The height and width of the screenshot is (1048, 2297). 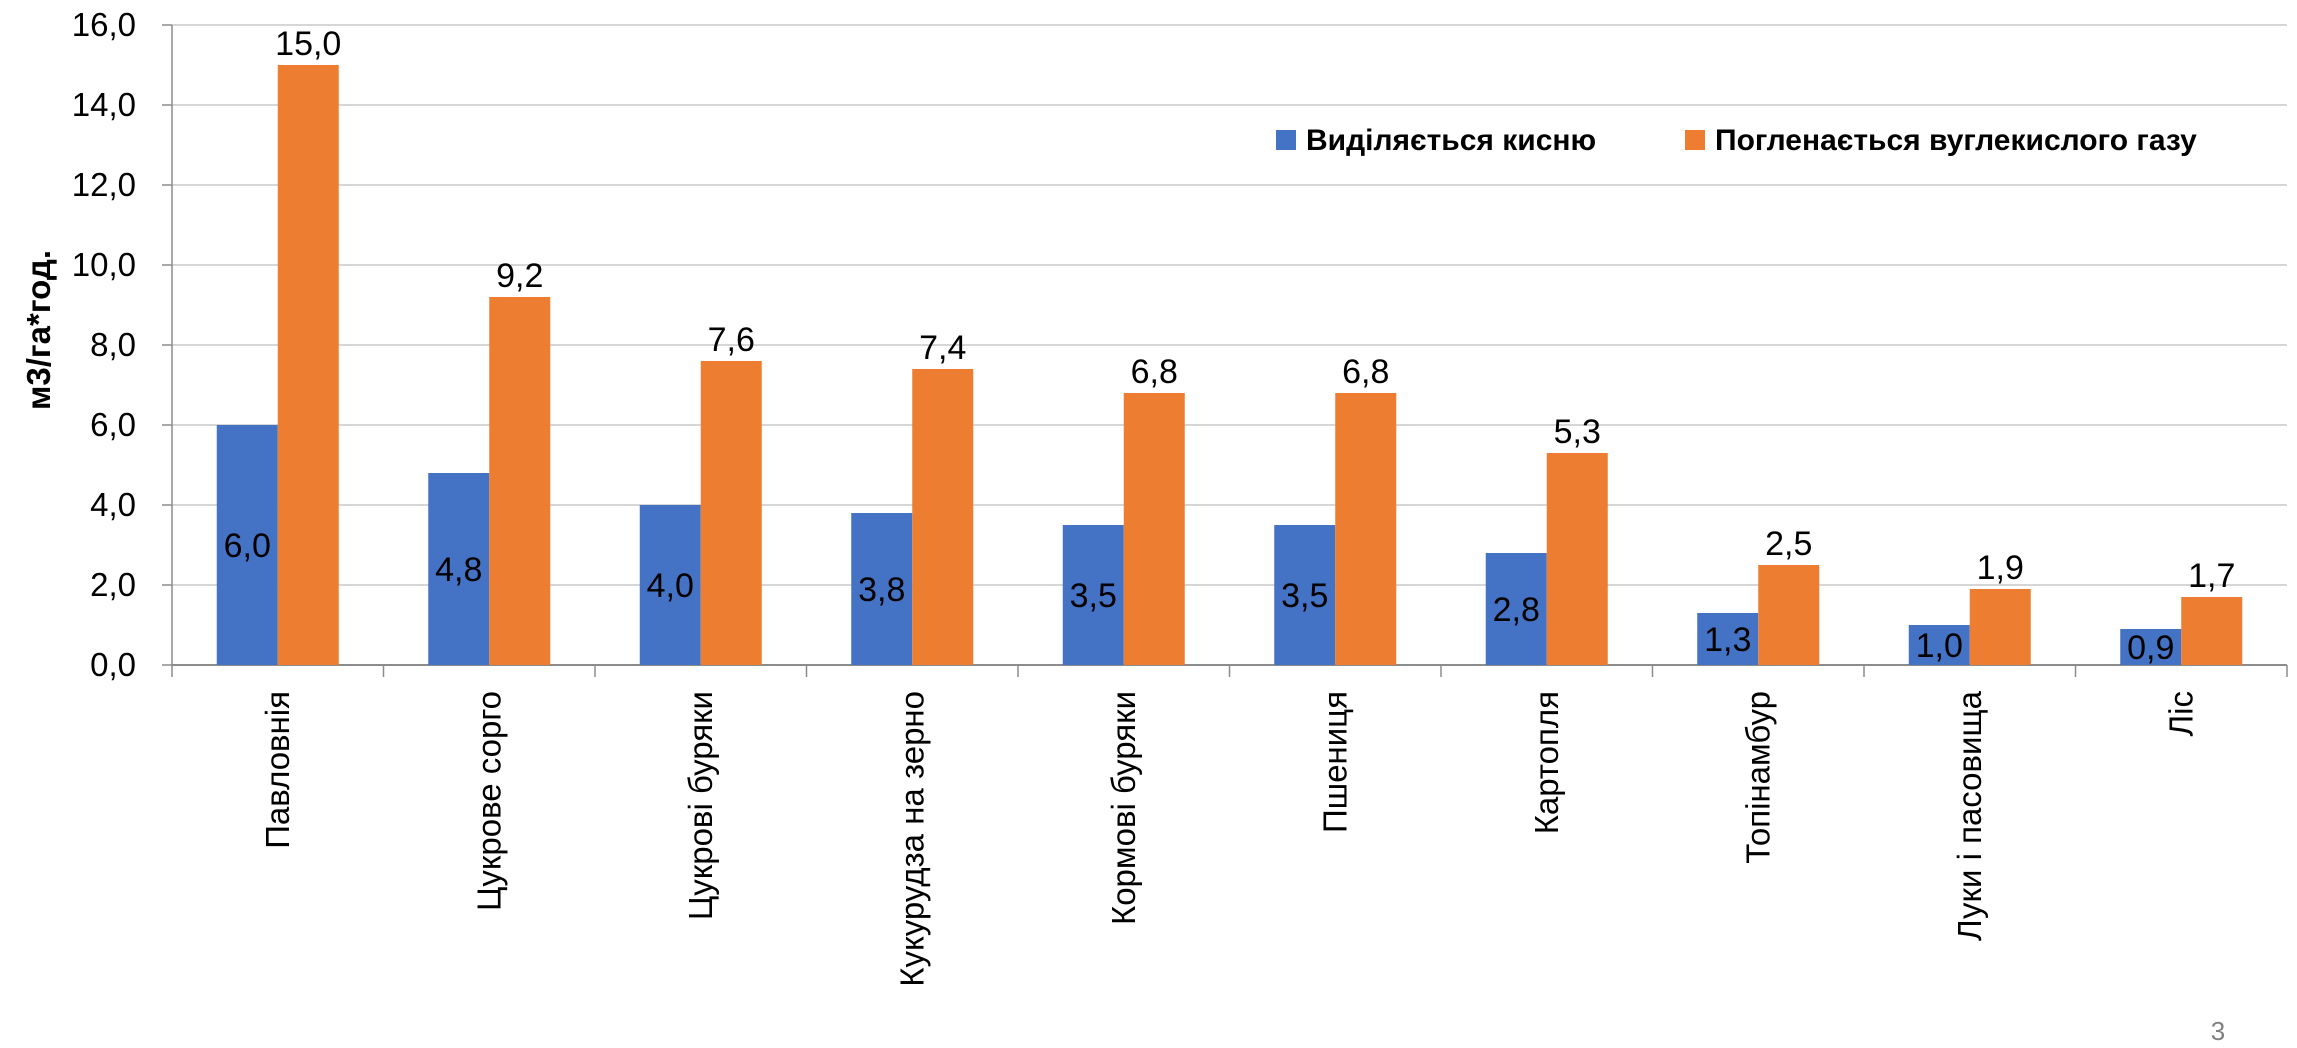 I want to click on x-category-label: Цукрові буряки, so click(x=700, y=805).